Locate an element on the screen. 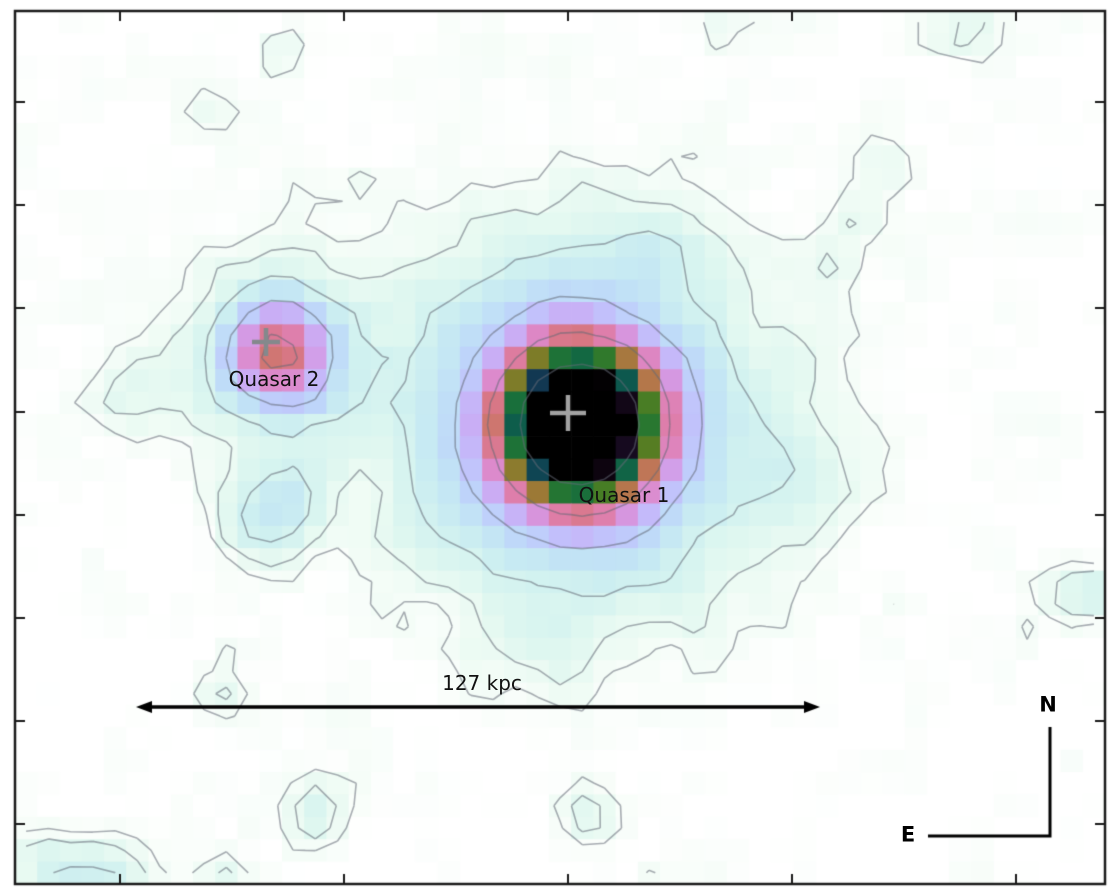 This screenshot has height=894, width=1120. quasar-1-label: Quasar 1 is located at coordinates (624, 495).